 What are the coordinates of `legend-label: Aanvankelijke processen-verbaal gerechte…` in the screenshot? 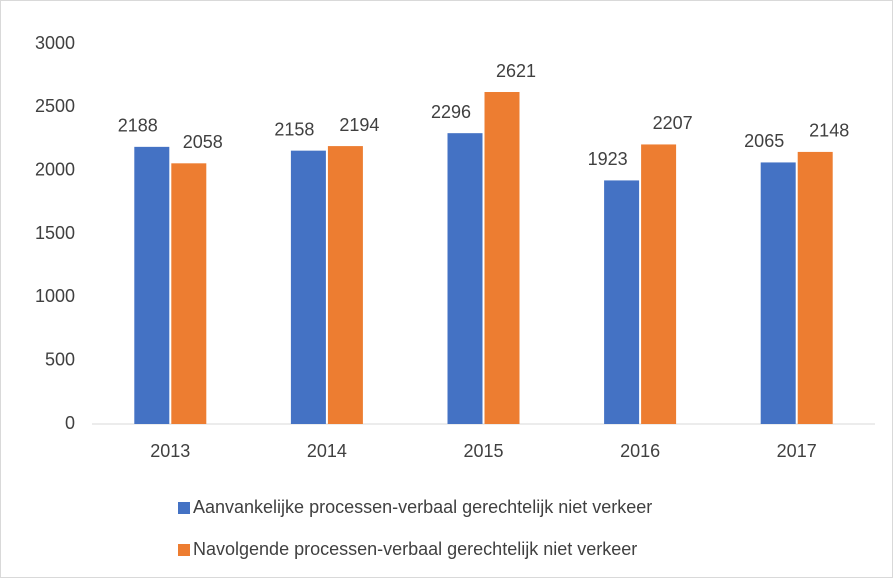 It's located at (422, 507).